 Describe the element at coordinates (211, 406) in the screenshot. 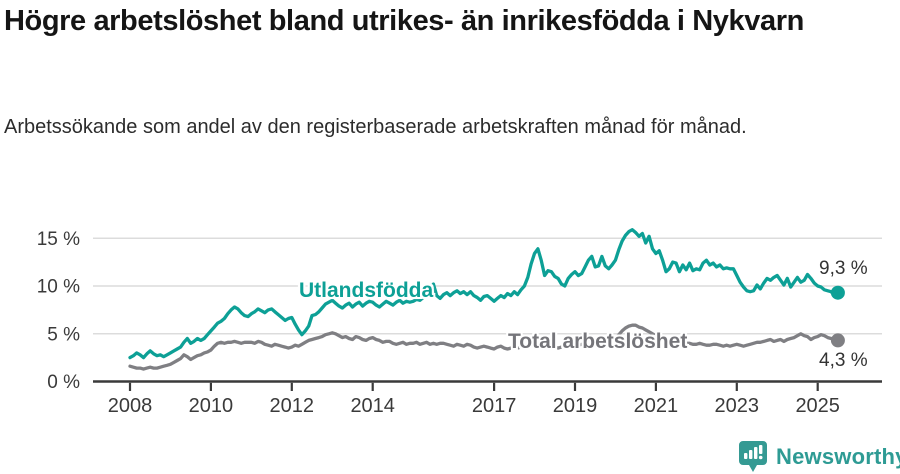

I see `x-axis-tick-label: 2010` at that location.